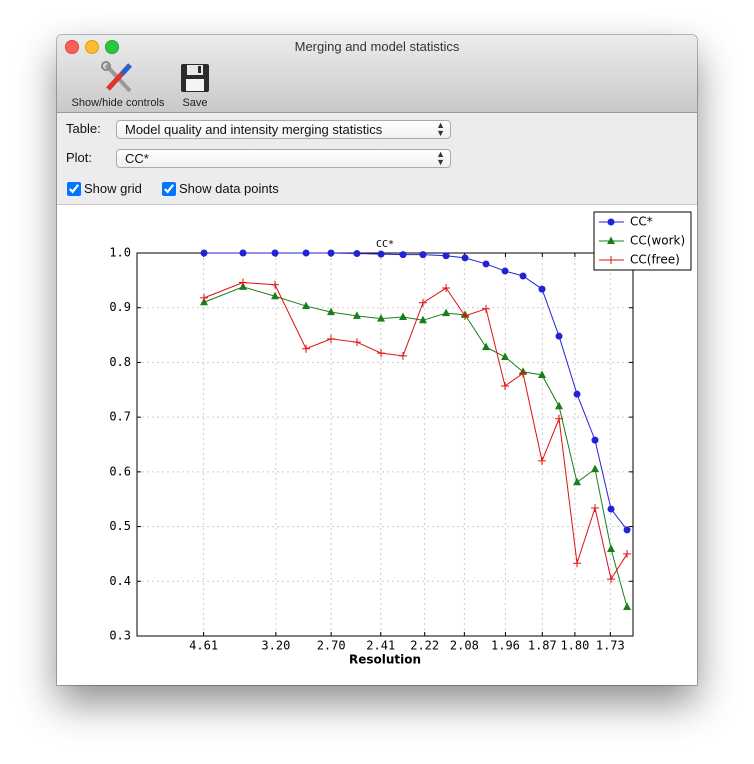 The width and height of the screenshot is (754, 764). I want to click on plot-select: CC* ▲ ▼, so click(283, 158).